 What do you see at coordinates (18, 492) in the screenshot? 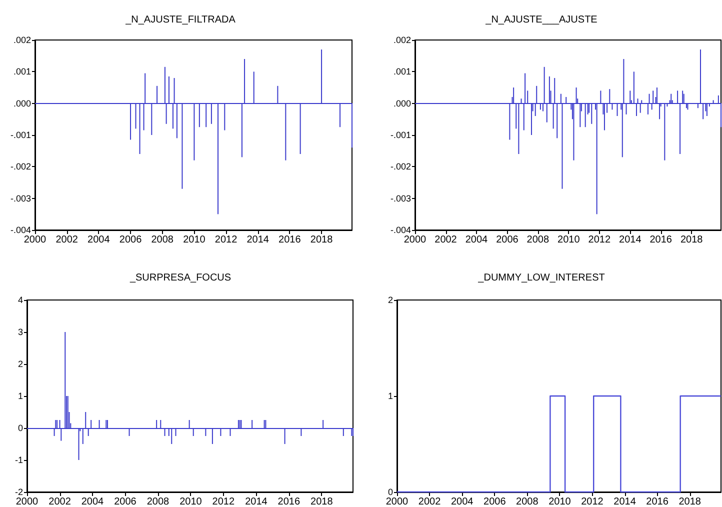
I see `y-tick-label: -2` at bounding box center [18, 492].